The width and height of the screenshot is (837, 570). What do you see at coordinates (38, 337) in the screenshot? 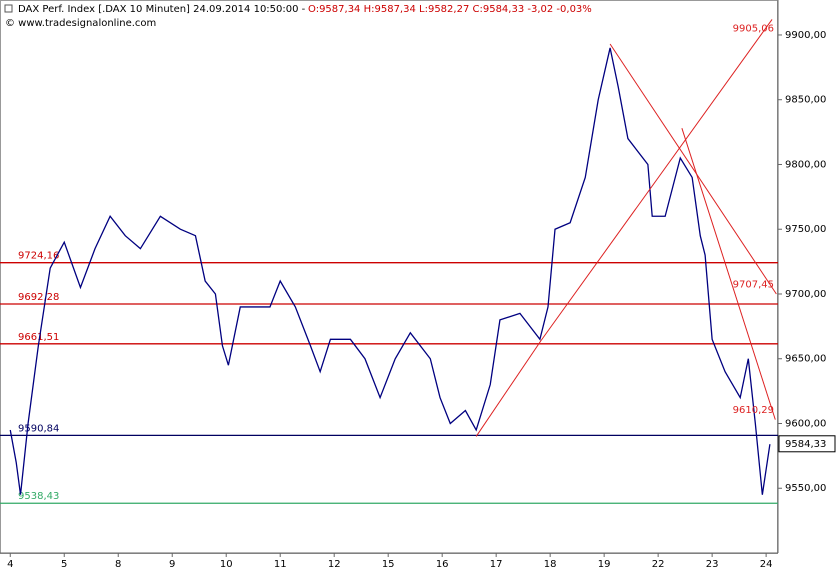
I see `level-label: 9661,51` at bounding box center [38, 337].